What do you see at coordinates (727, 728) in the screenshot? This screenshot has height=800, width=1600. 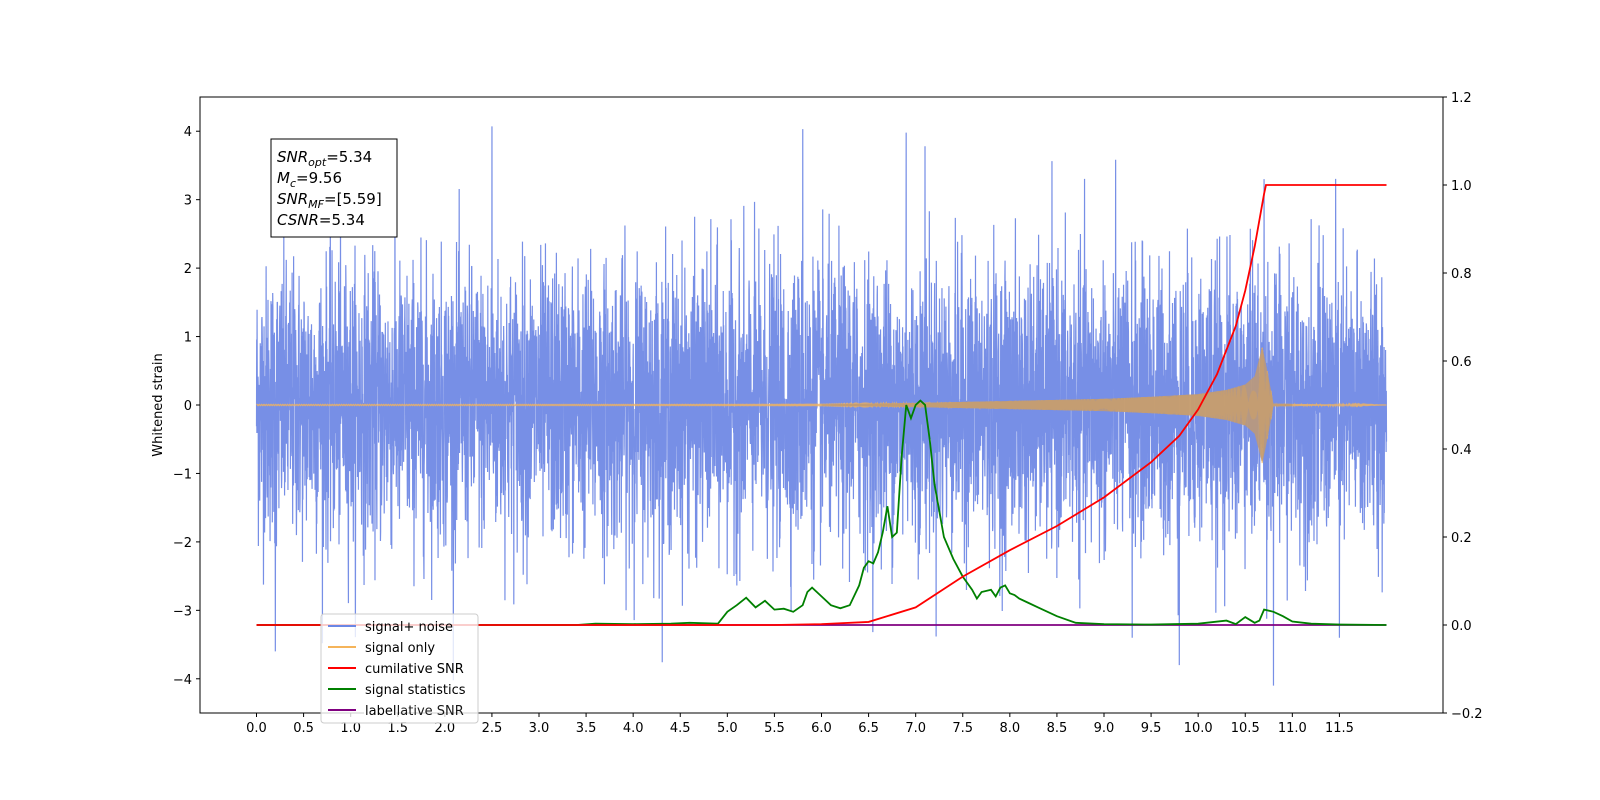 I see `x-tick-label: 5.0` at bounding box center [727, 728].